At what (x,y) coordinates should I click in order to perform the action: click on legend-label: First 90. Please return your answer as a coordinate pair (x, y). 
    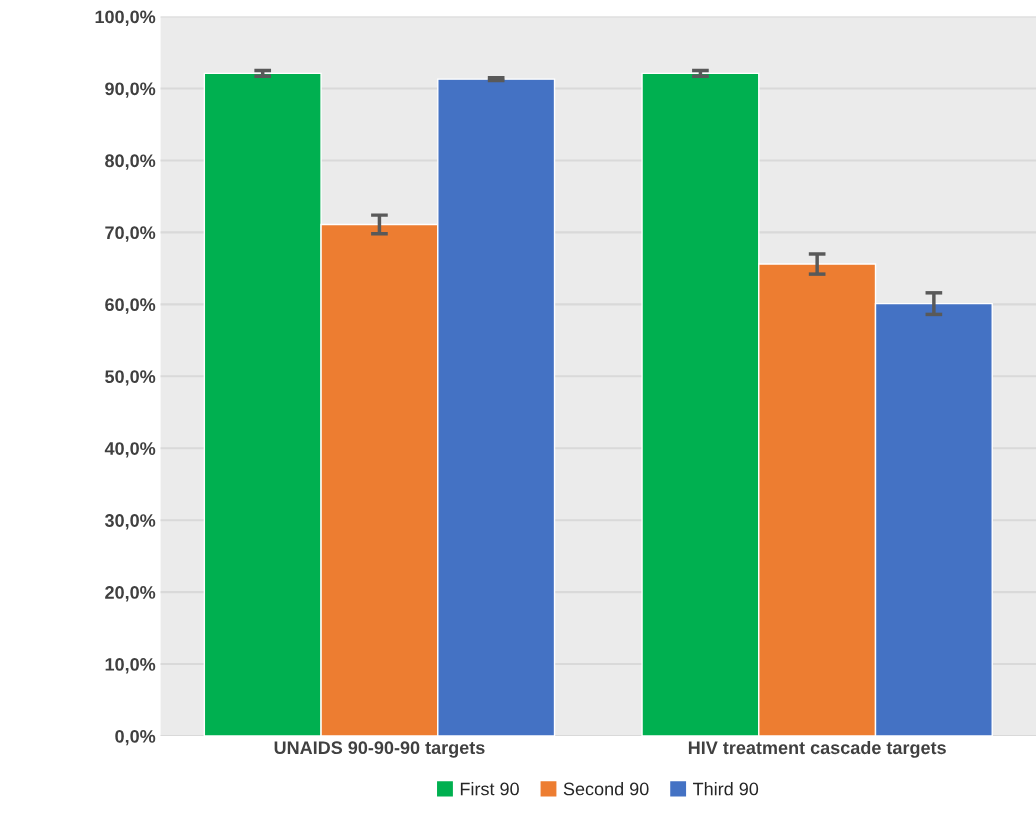
    Looking at the image, I should click on (489, 789).